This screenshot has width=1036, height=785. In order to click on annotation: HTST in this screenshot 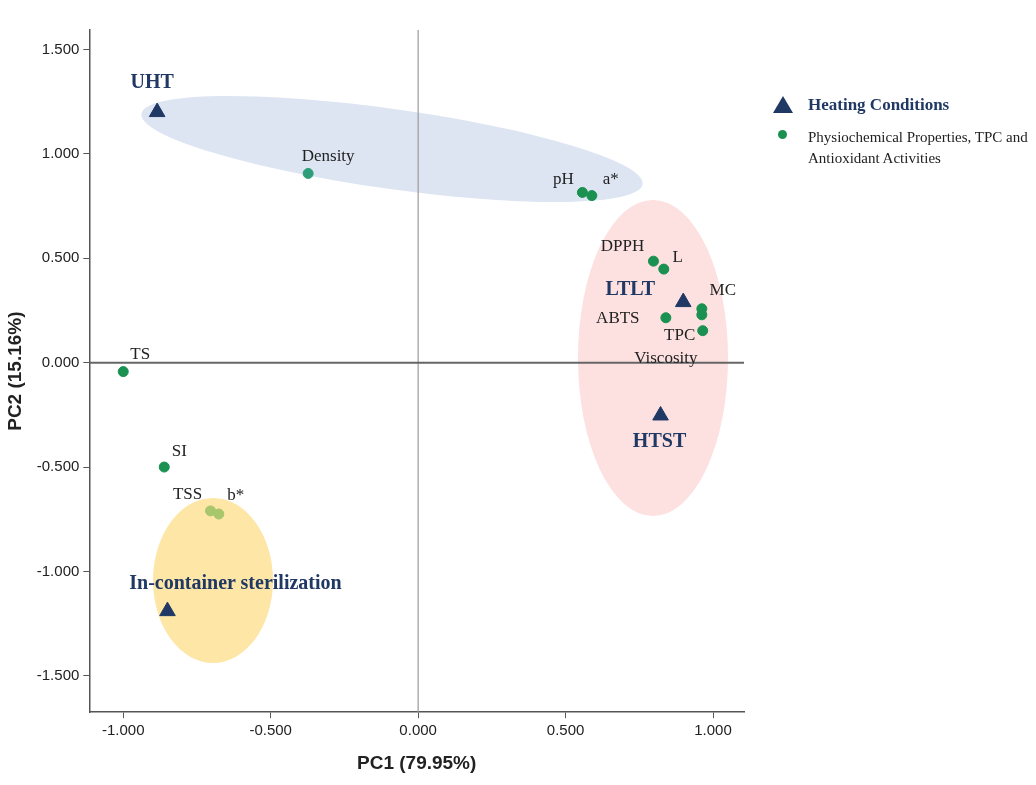, I will do `click(659, 439)`.